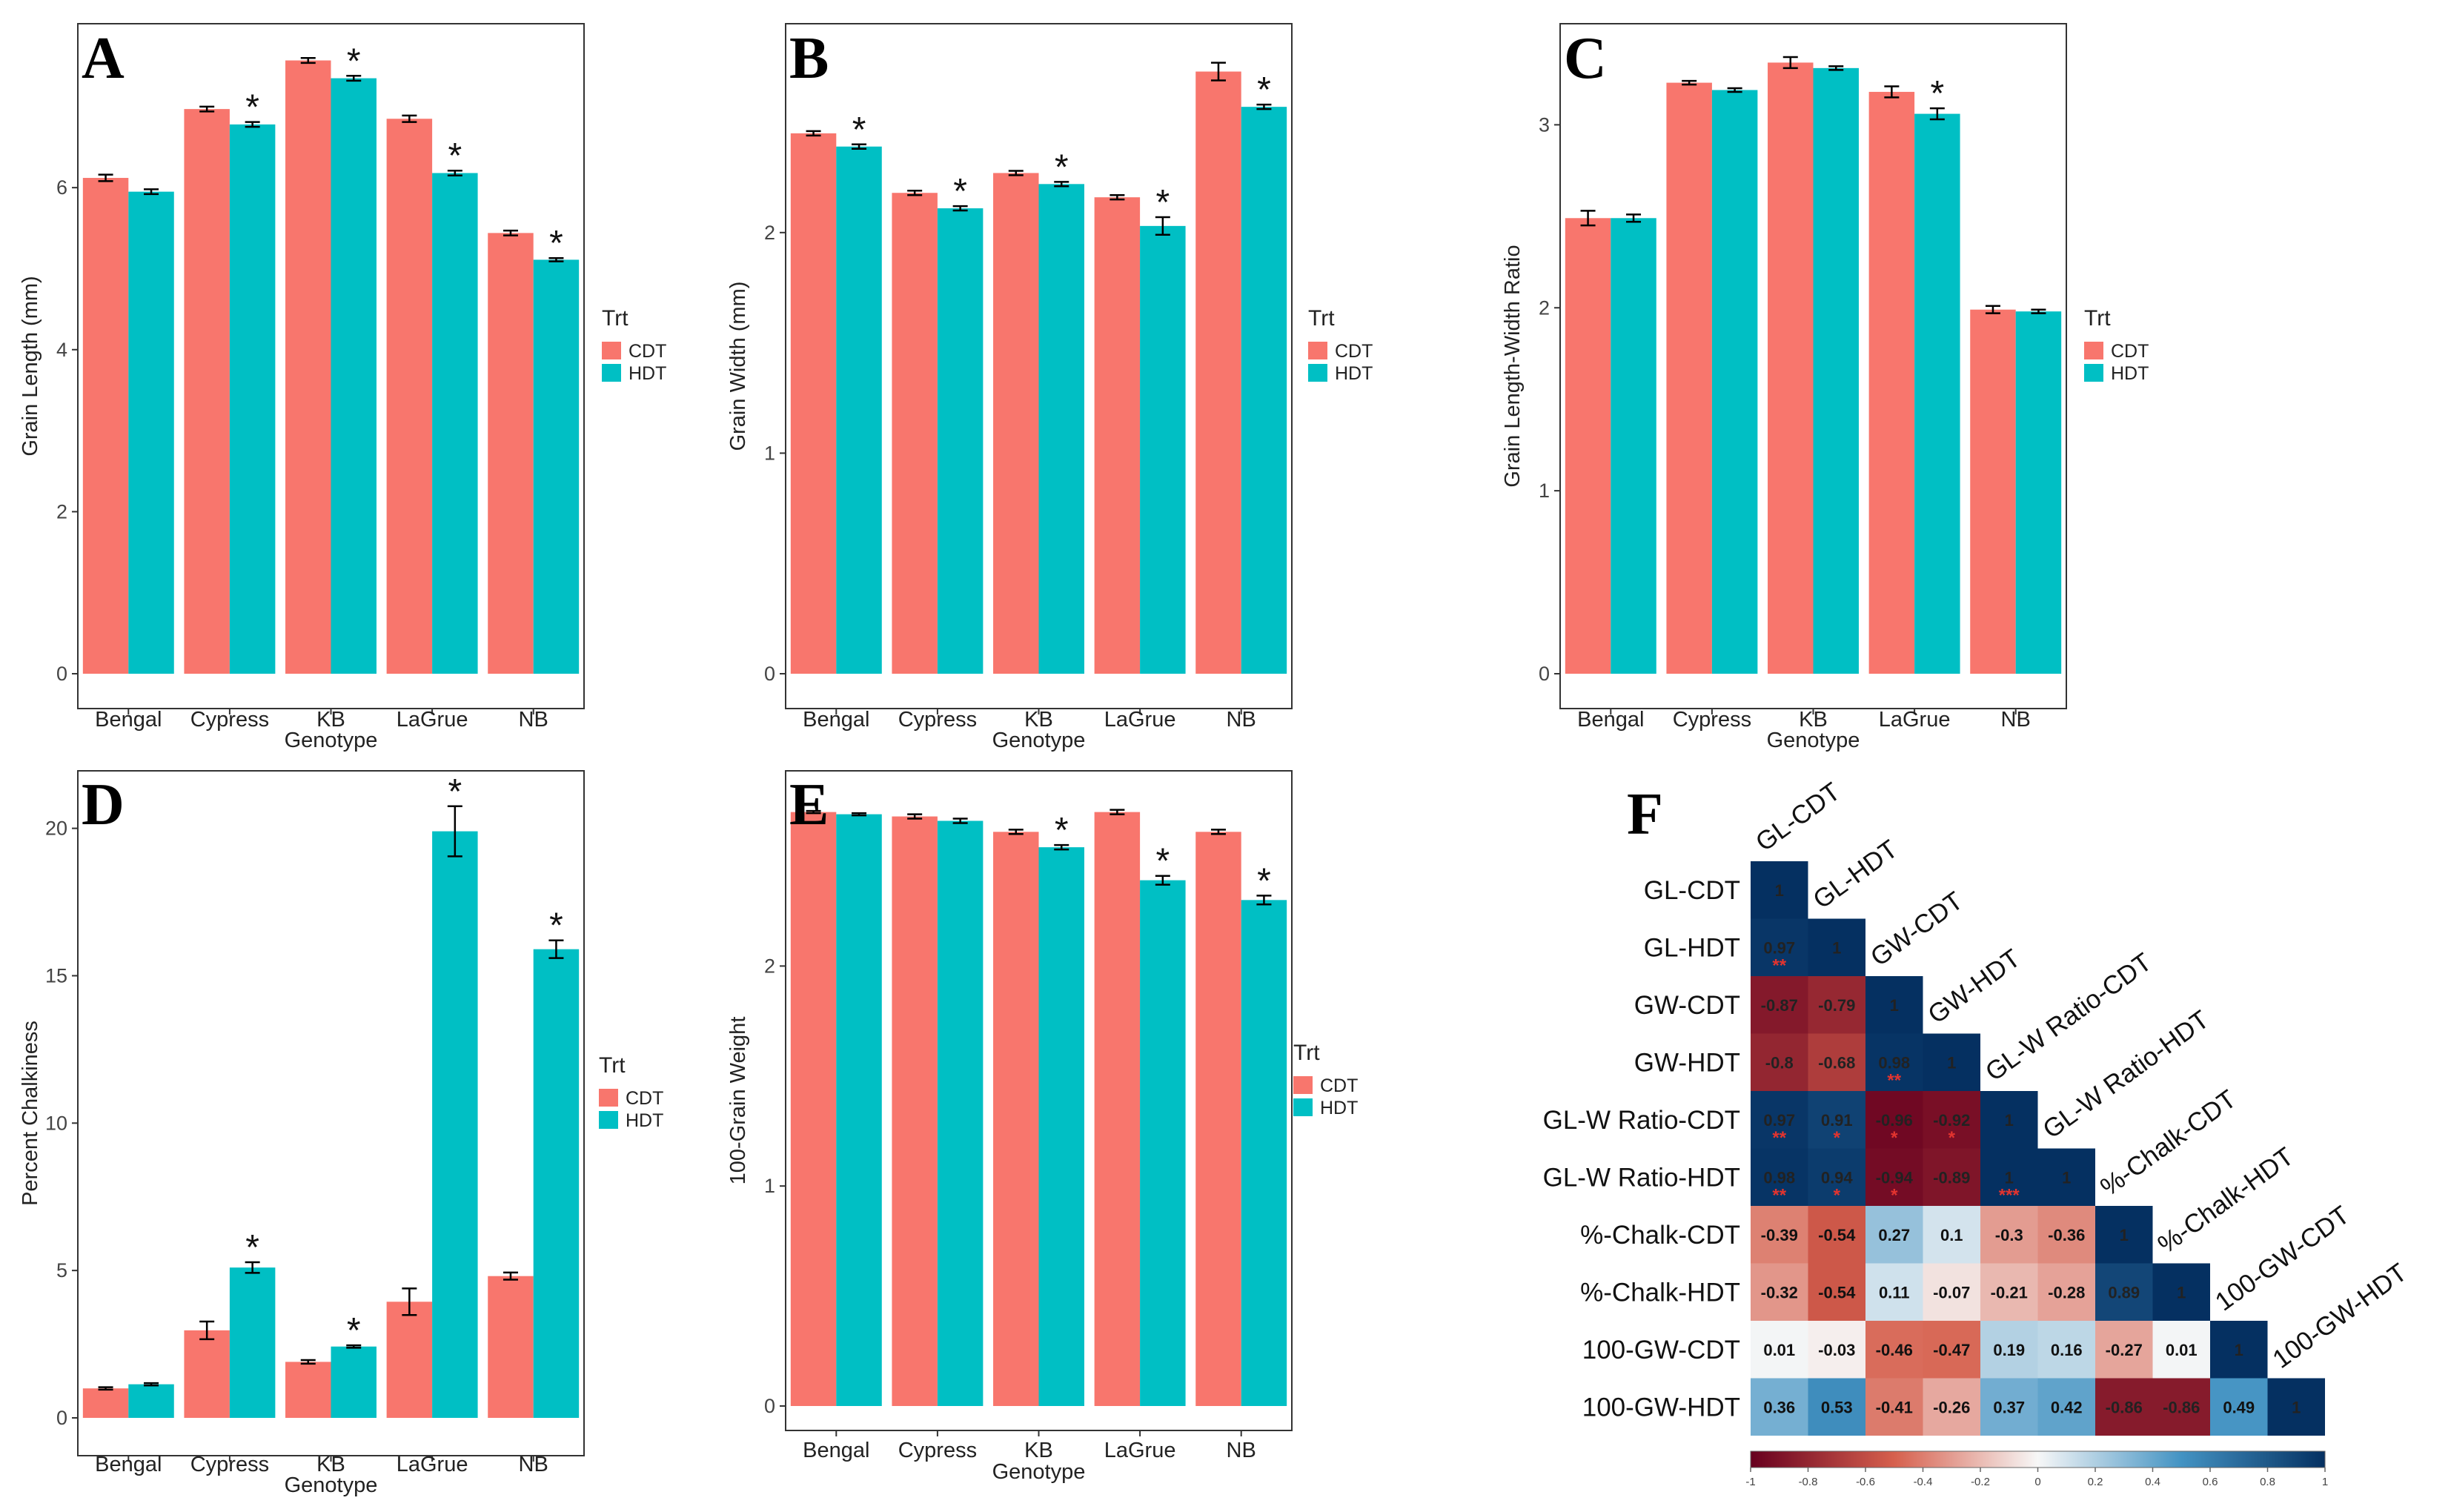 This screenshot has height=1512, width=2451. Describe the element at coordinates (1354, 373) in the screenshot. I see `legend-label-b: HDT` at that location.